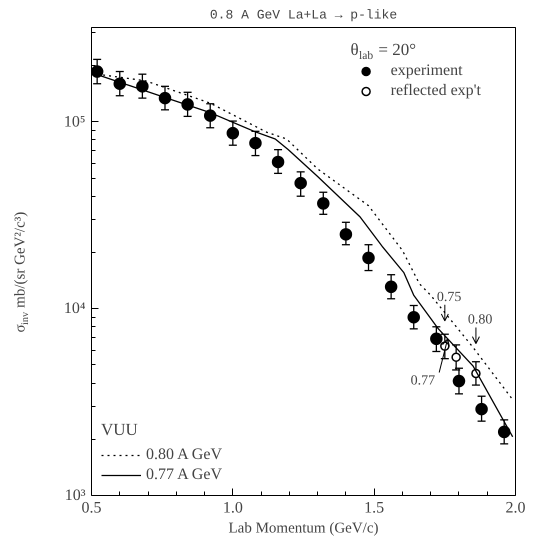  I want to click on y-axis-title: σinv mb/(sr GeV²/c³), so click(22, 272).